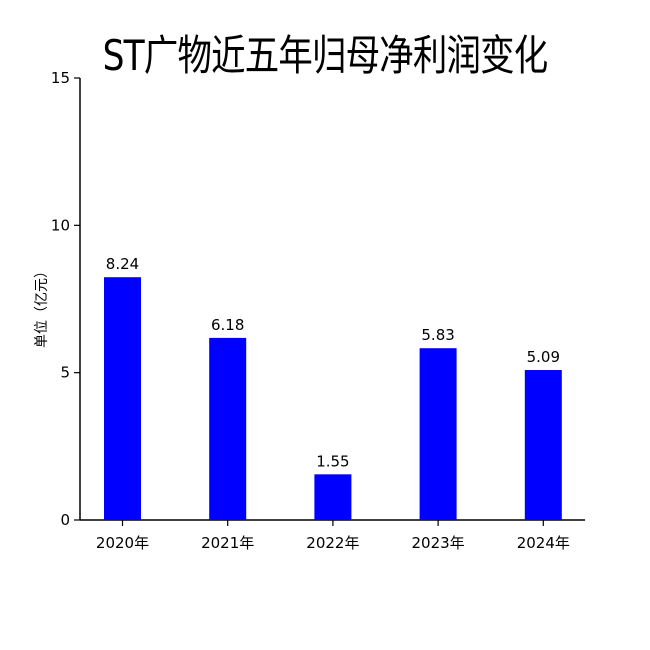  What do you see at coordinates (227, 543) in the screenshot?
I see `x-tick-label: 2021年` at bounding box center [227, 543].